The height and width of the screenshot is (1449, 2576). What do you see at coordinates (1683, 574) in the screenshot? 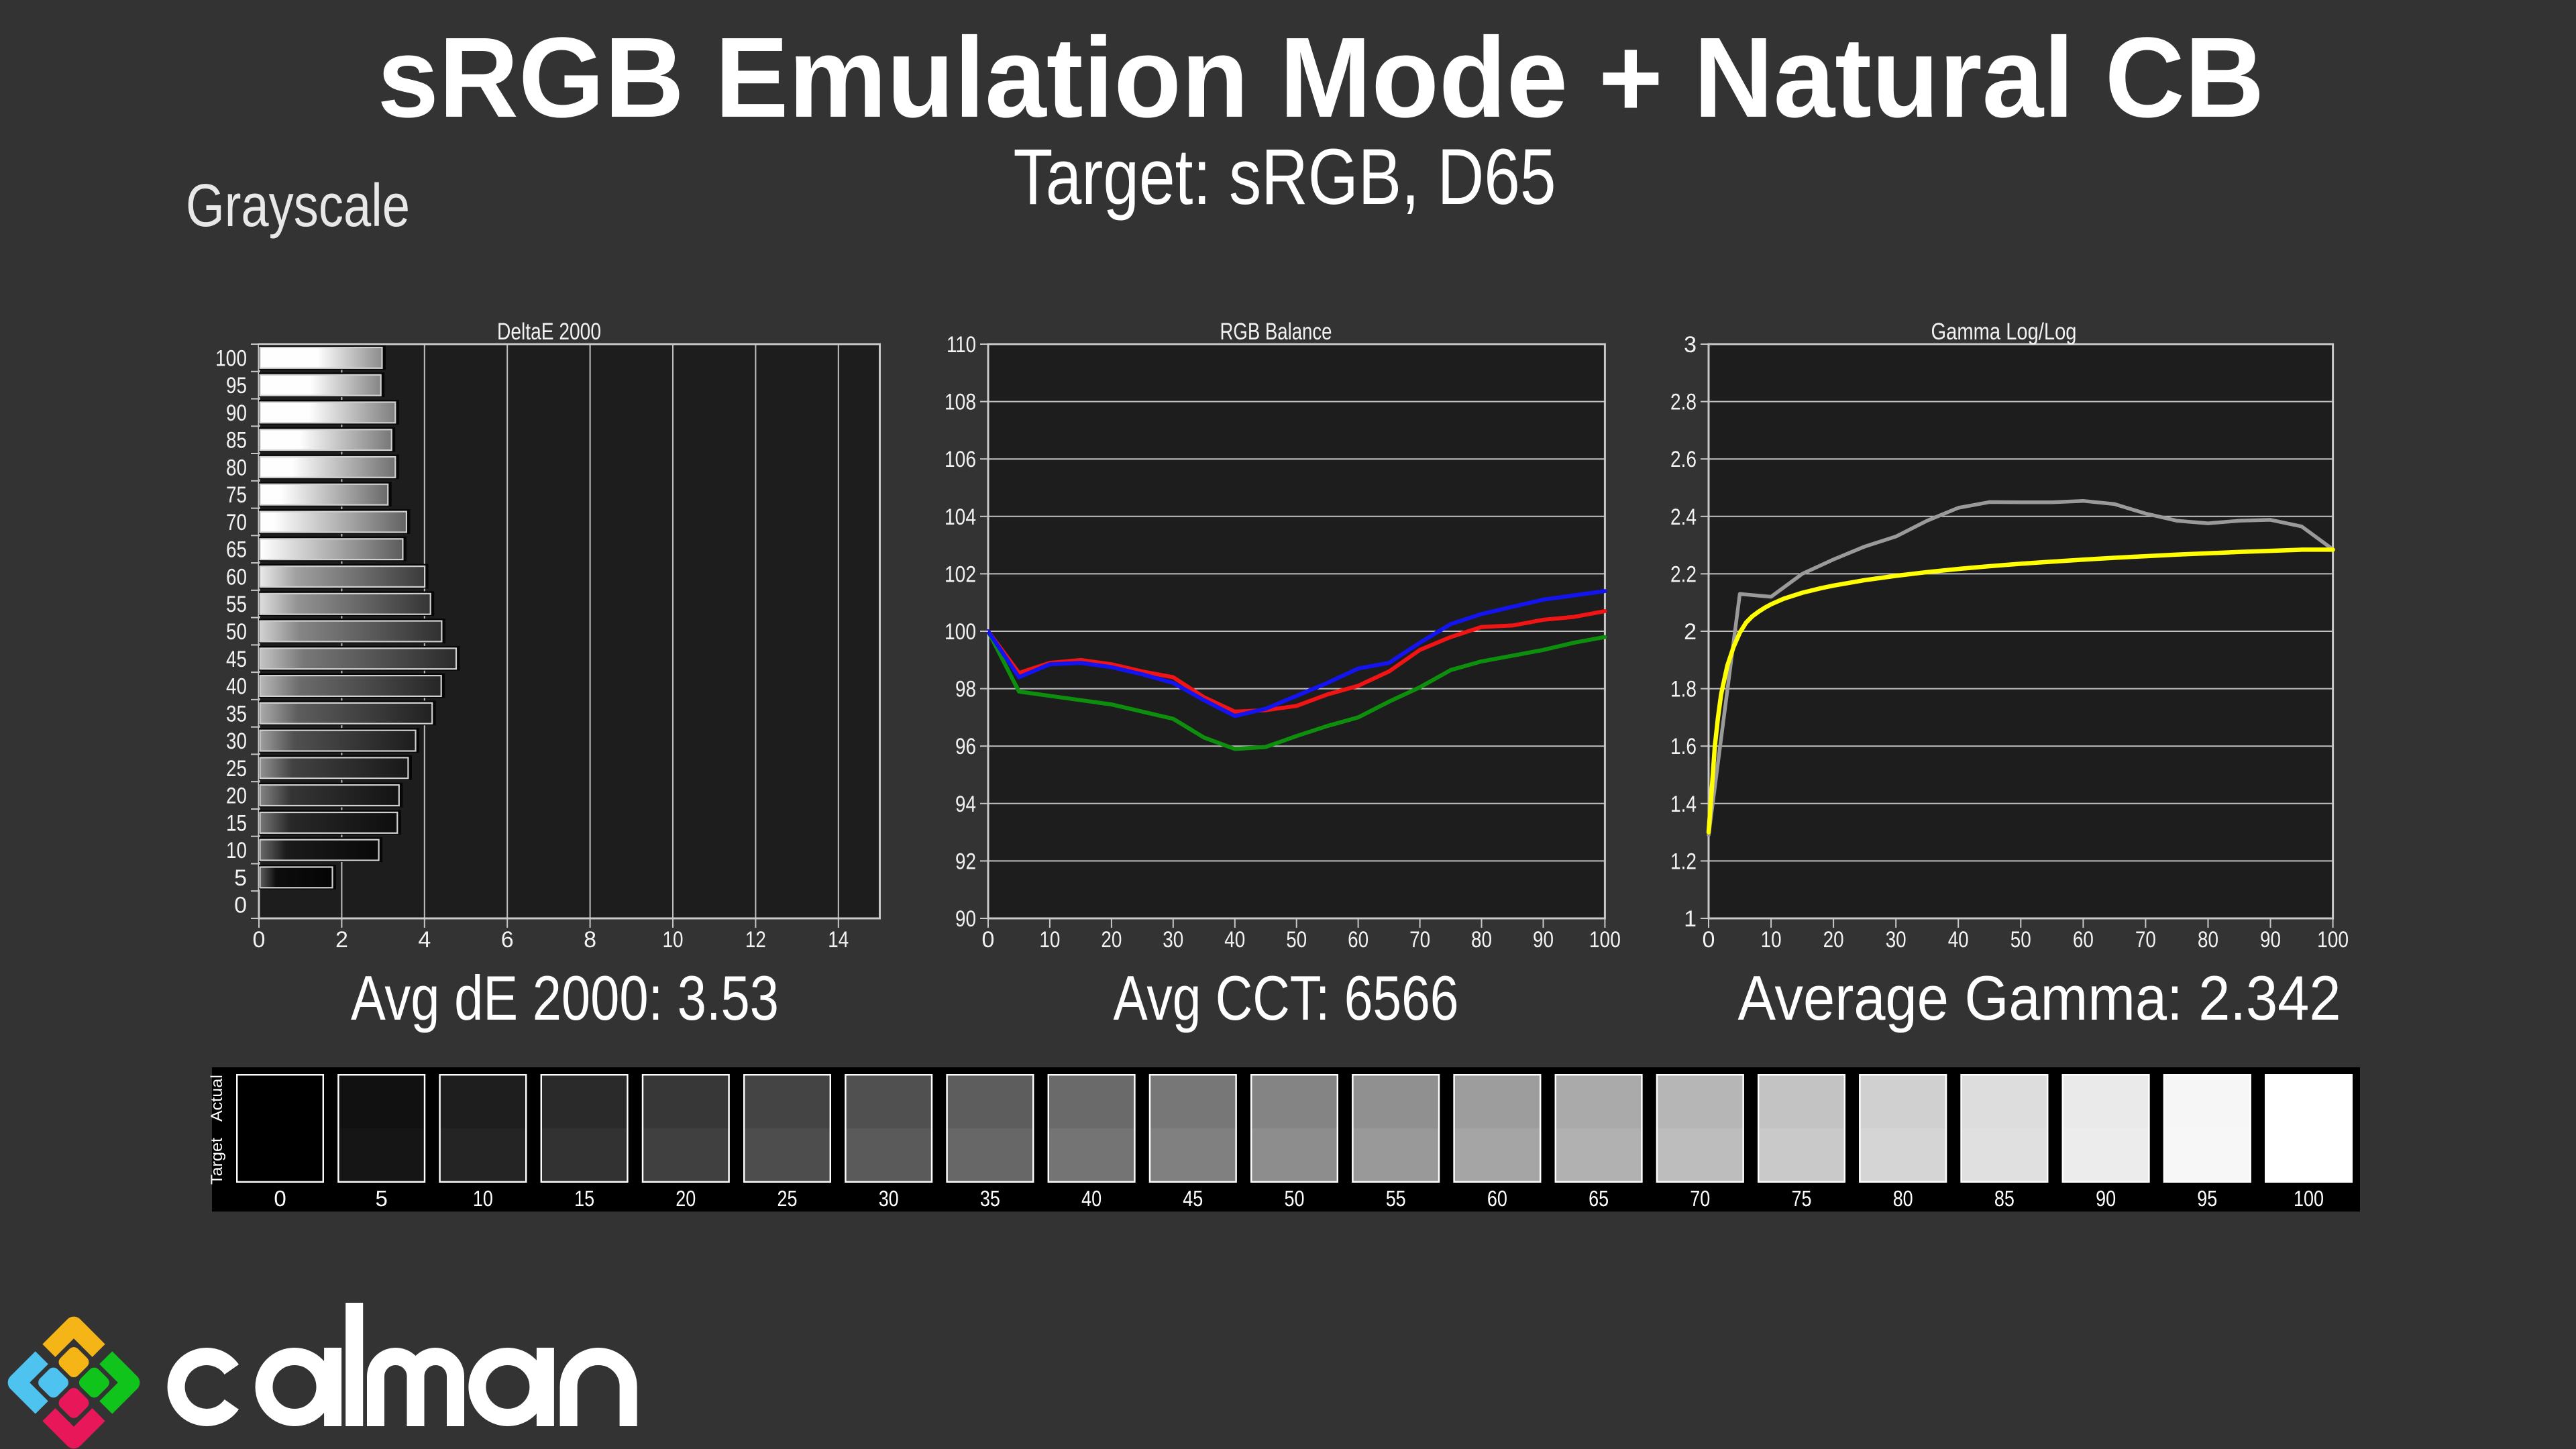
I see `svg-text: 2.2` at bounding box center [1683, 574].